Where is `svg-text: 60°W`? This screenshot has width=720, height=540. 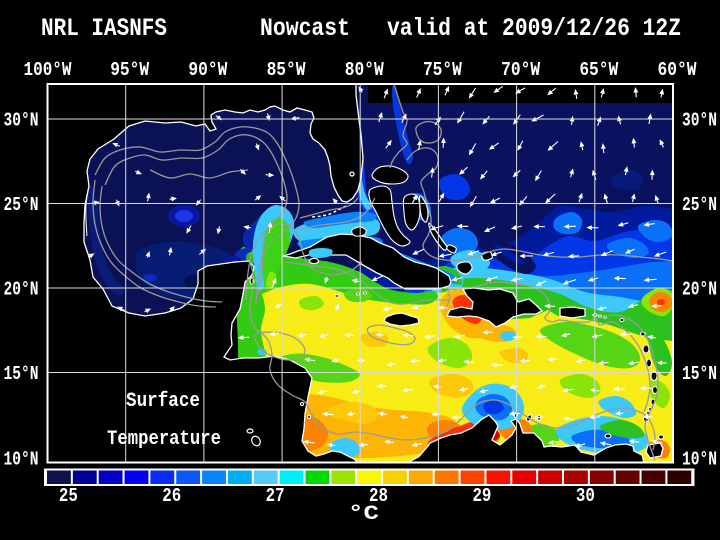 svg-text: 60°W is located at coordinates (678, 70).